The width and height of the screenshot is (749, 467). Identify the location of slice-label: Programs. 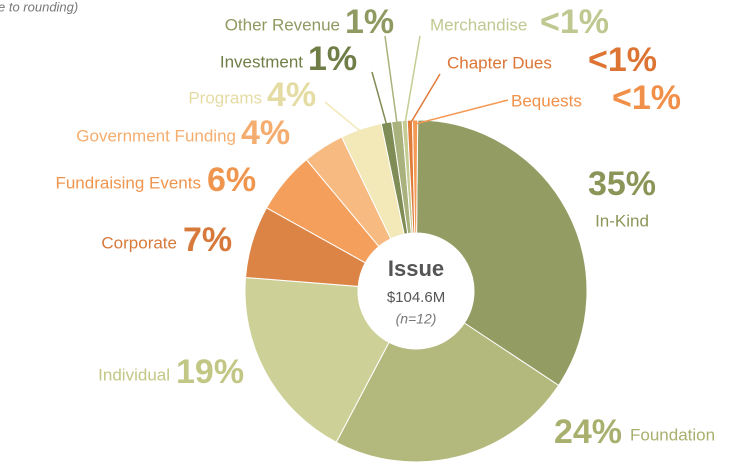
(225, 97).